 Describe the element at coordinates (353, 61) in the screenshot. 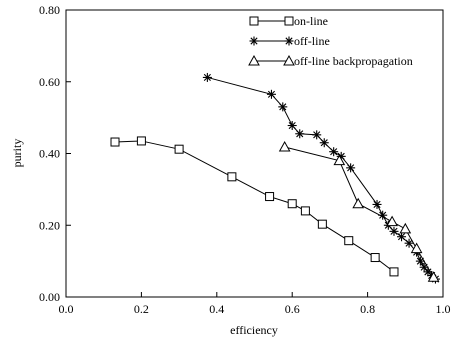

I see `legend-label: off-line backpropagation` at that location.